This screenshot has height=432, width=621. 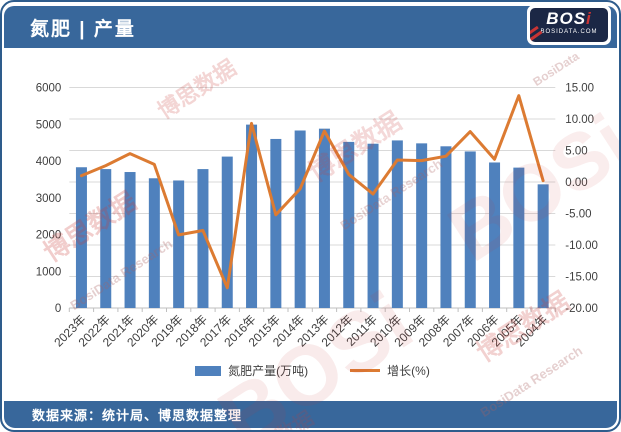 I want to click on bar-2015年, so click(x=276, y=223).